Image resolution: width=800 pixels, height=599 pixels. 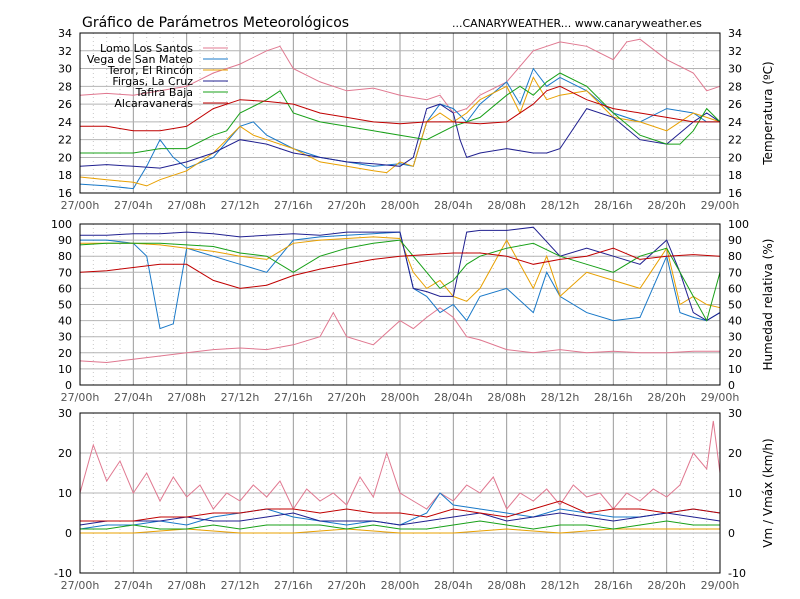 I want to click on y-tick-label-right: -10, so click(x=737, y=573).